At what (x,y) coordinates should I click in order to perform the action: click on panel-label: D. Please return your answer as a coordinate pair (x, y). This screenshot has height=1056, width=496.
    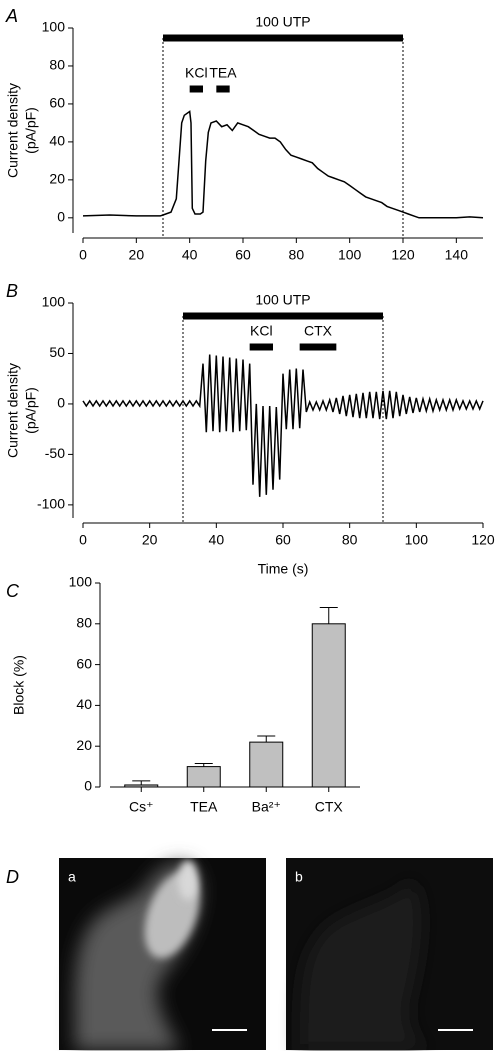
    Looking at the image, I should click on (12, 877).